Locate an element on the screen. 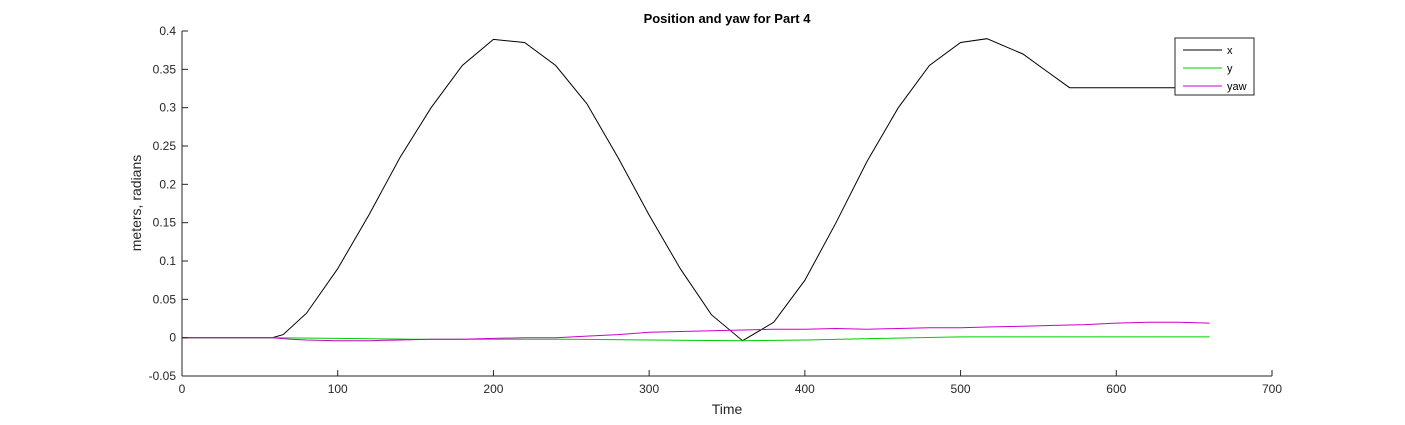 Image resolution: width=1405 pixels, height=425 pixels. y-tick-label: 0.1 is located at coordinates (167, 261).